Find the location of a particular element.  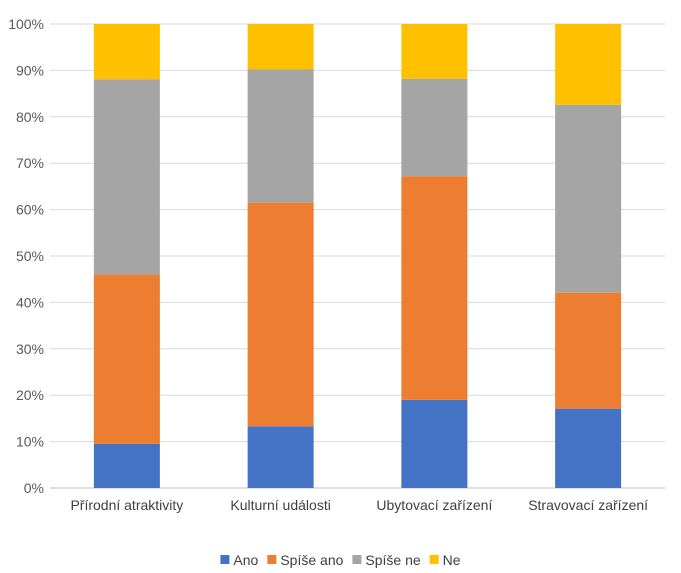

y-tick-label: 90% is located at coordinates (30, 70).